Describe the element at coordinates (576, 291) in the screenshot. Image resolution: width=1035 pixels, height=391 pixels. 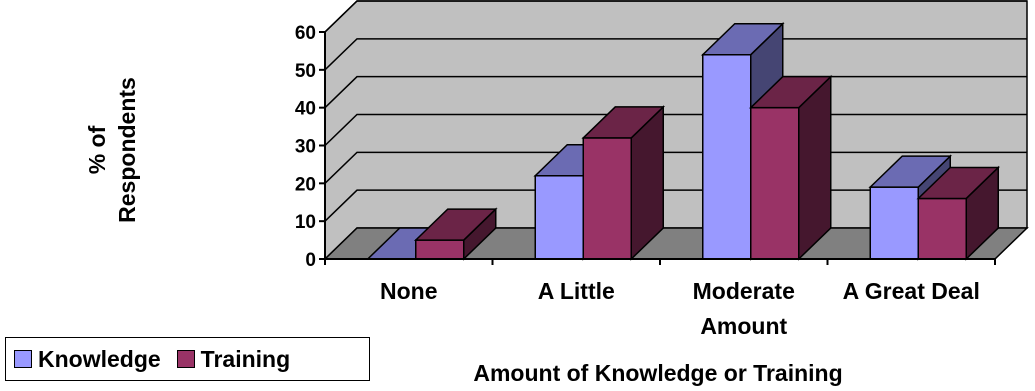
I see `category-label-a-little: A Little` at that location.